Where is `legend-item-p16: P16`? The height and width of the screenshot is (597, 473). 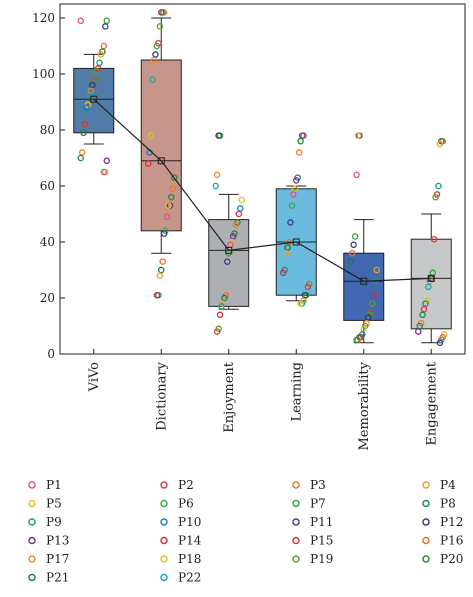 legend-item-p16: P16 is located at coordinates (442, 541).